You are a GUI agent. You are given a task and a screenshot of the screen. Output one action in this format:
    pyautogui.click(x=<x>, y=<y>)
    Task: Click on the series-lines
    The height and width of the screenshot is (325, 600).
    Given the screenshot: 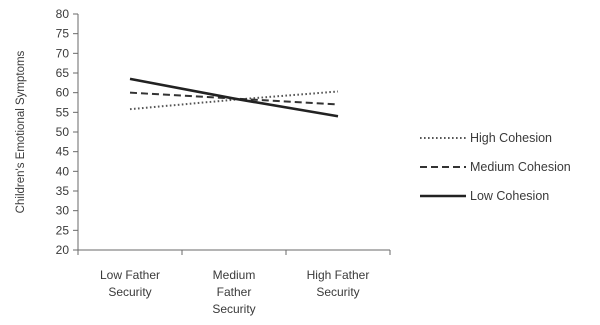 What is the action you would take?
    pyautogui.click(x=234, y=97)
    